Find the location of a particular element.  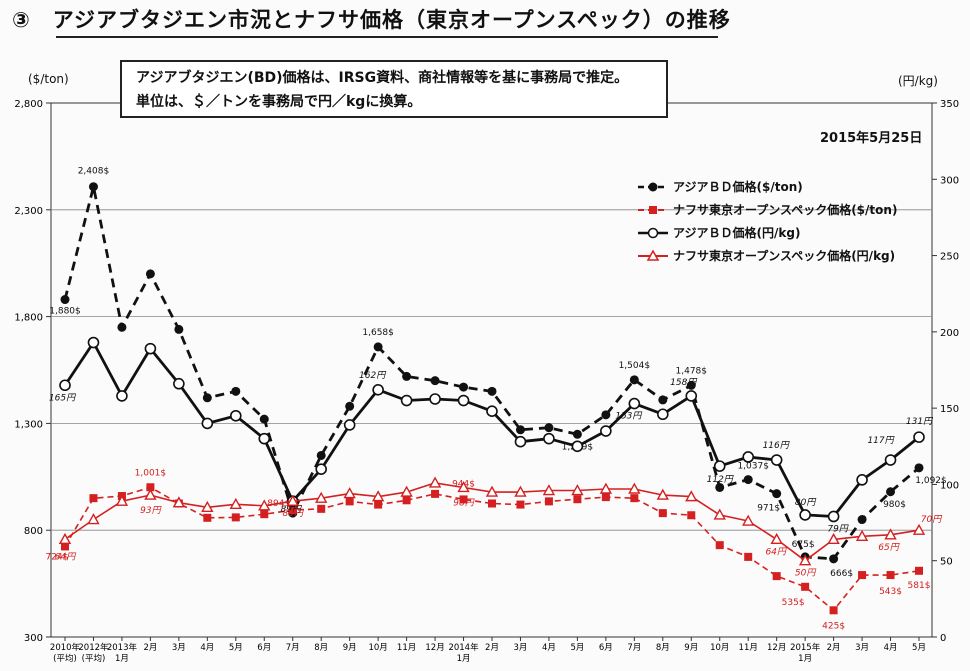

right-tick-label: 200 is located at coordinates (949, 333).